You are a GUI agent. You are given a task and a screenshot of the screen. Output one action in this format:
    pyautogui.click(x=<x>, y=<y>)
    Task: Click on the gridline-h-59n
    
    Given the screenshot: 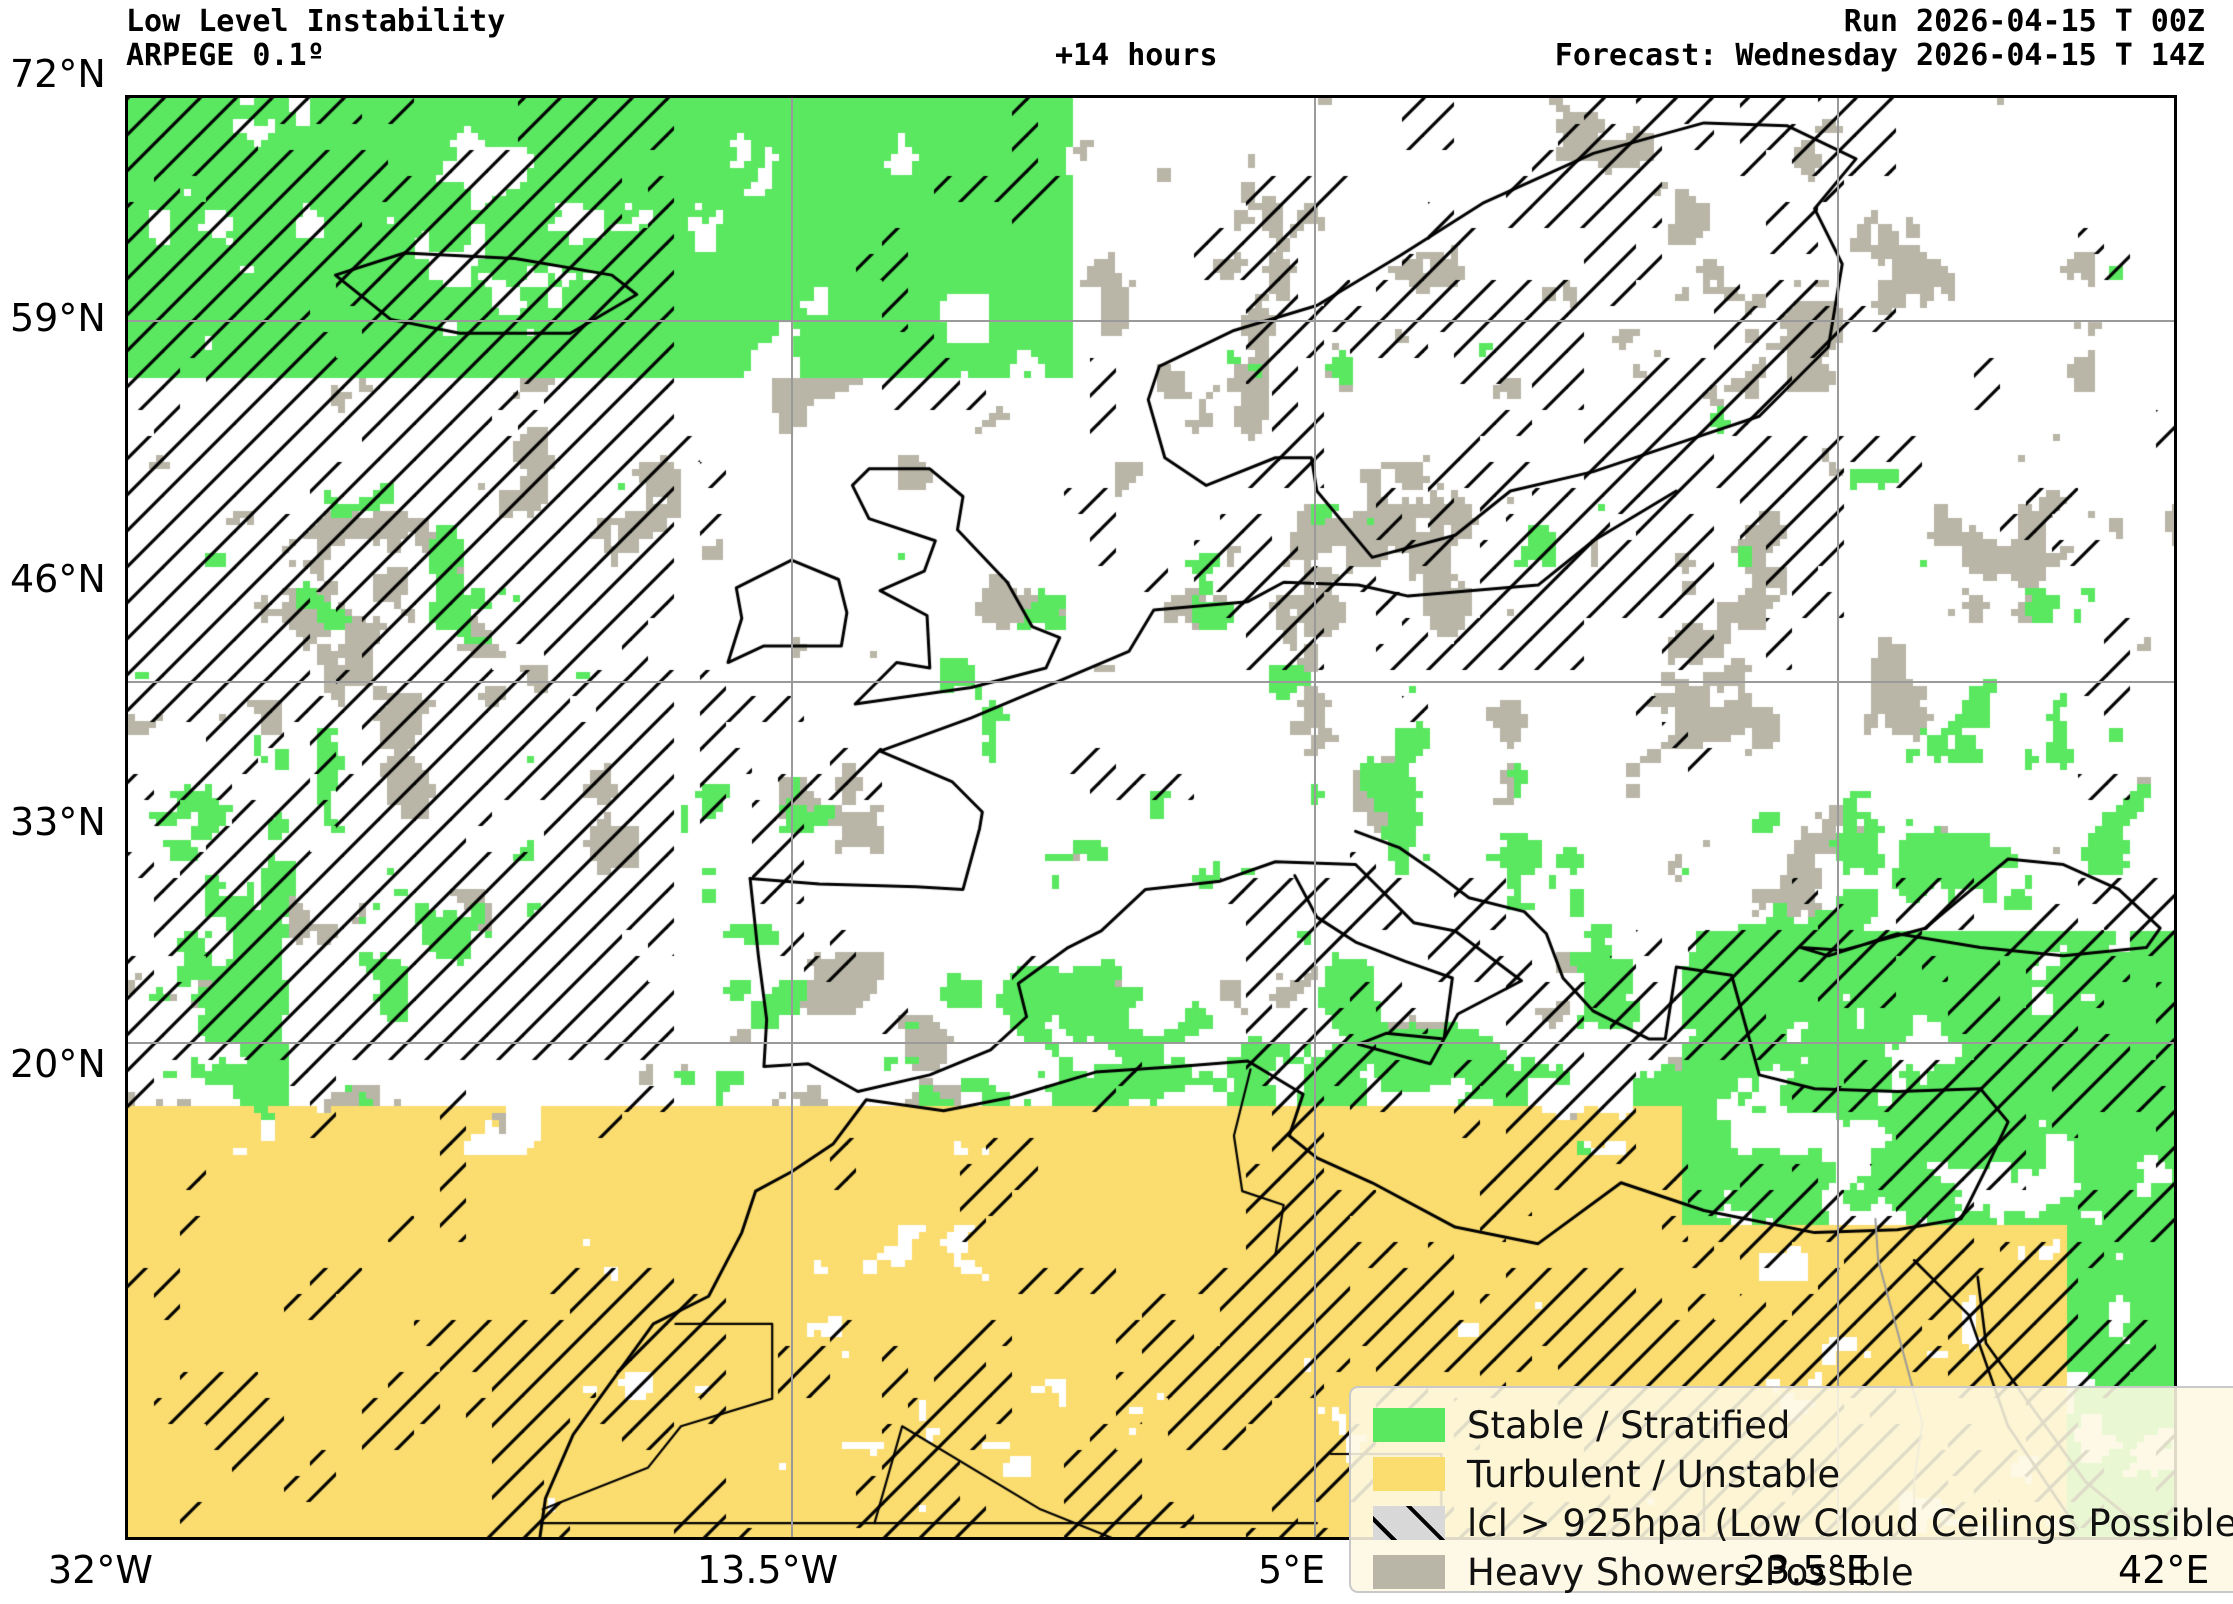 What is the action you would take?
    pyautogui.click(x=1151, y=321)
    